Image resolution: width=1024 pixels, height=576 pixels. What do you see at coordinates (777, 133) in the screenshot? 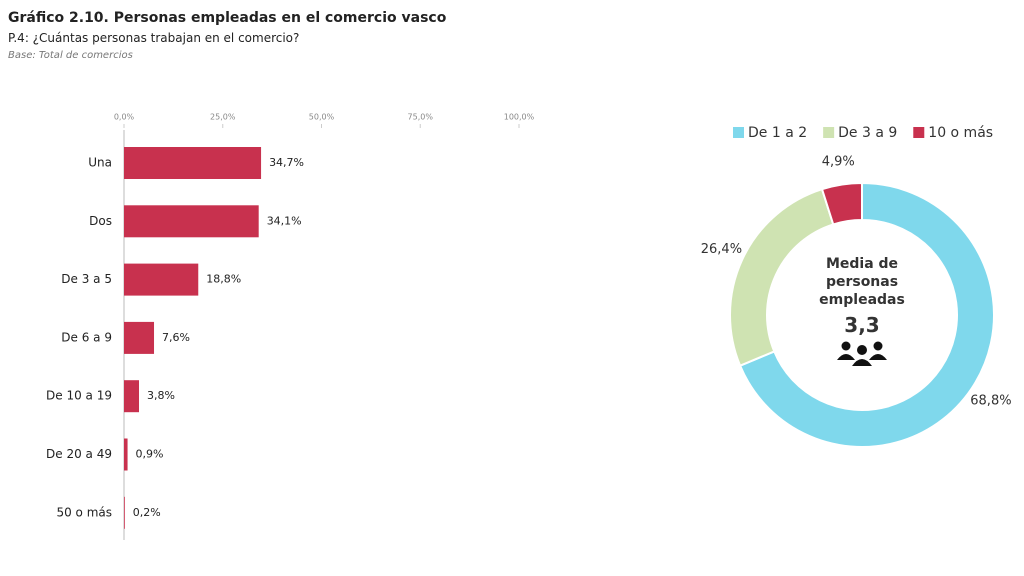
I see `legend-label: De 1 a 2` at bounding box center [777, 133].